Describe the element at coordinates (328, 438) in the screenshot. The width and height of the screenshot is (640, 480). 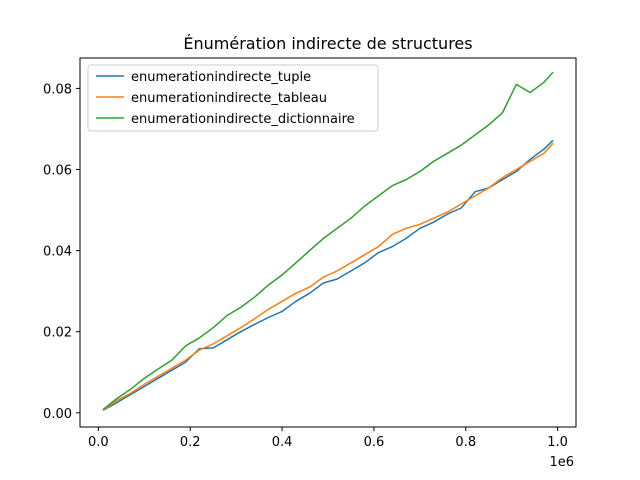
I see `x-axis: 0.0 0.2 0.4 0.6 0.8 1.0` at that location.